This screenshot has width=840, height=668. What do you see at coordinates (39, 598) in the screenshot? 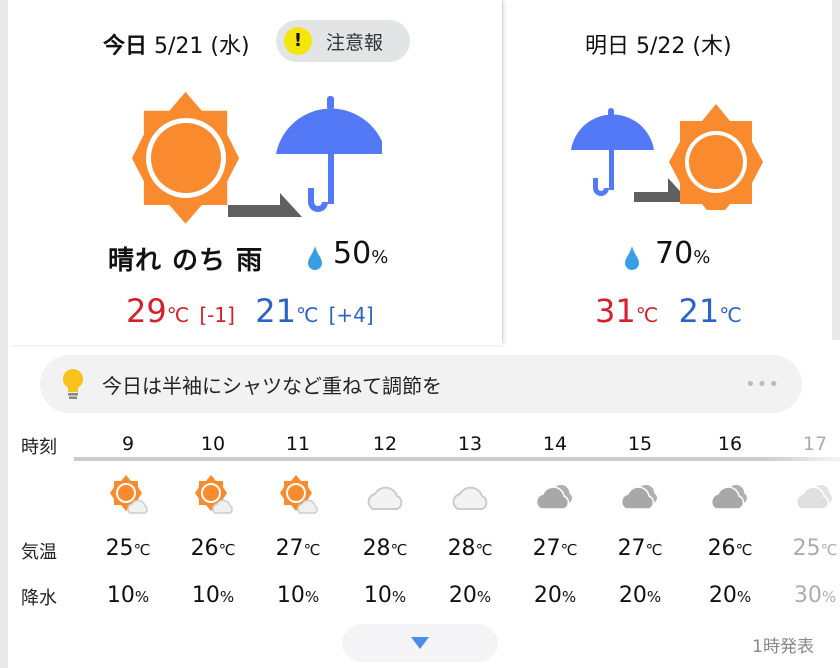
I see `precip-label: 降水` at bounding box center [39, 598].